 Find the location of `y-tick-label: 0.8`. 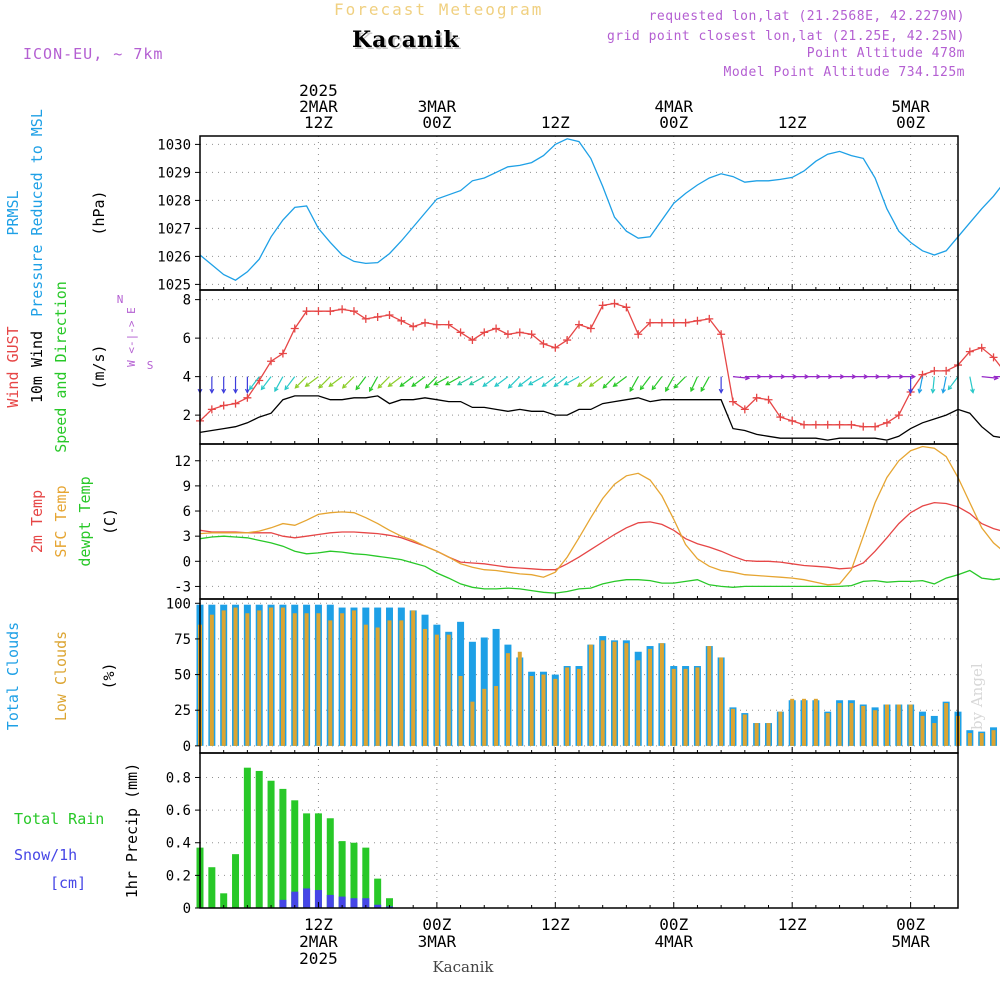

y-tick-label: 0.8 is located at coordinates (178, 778).